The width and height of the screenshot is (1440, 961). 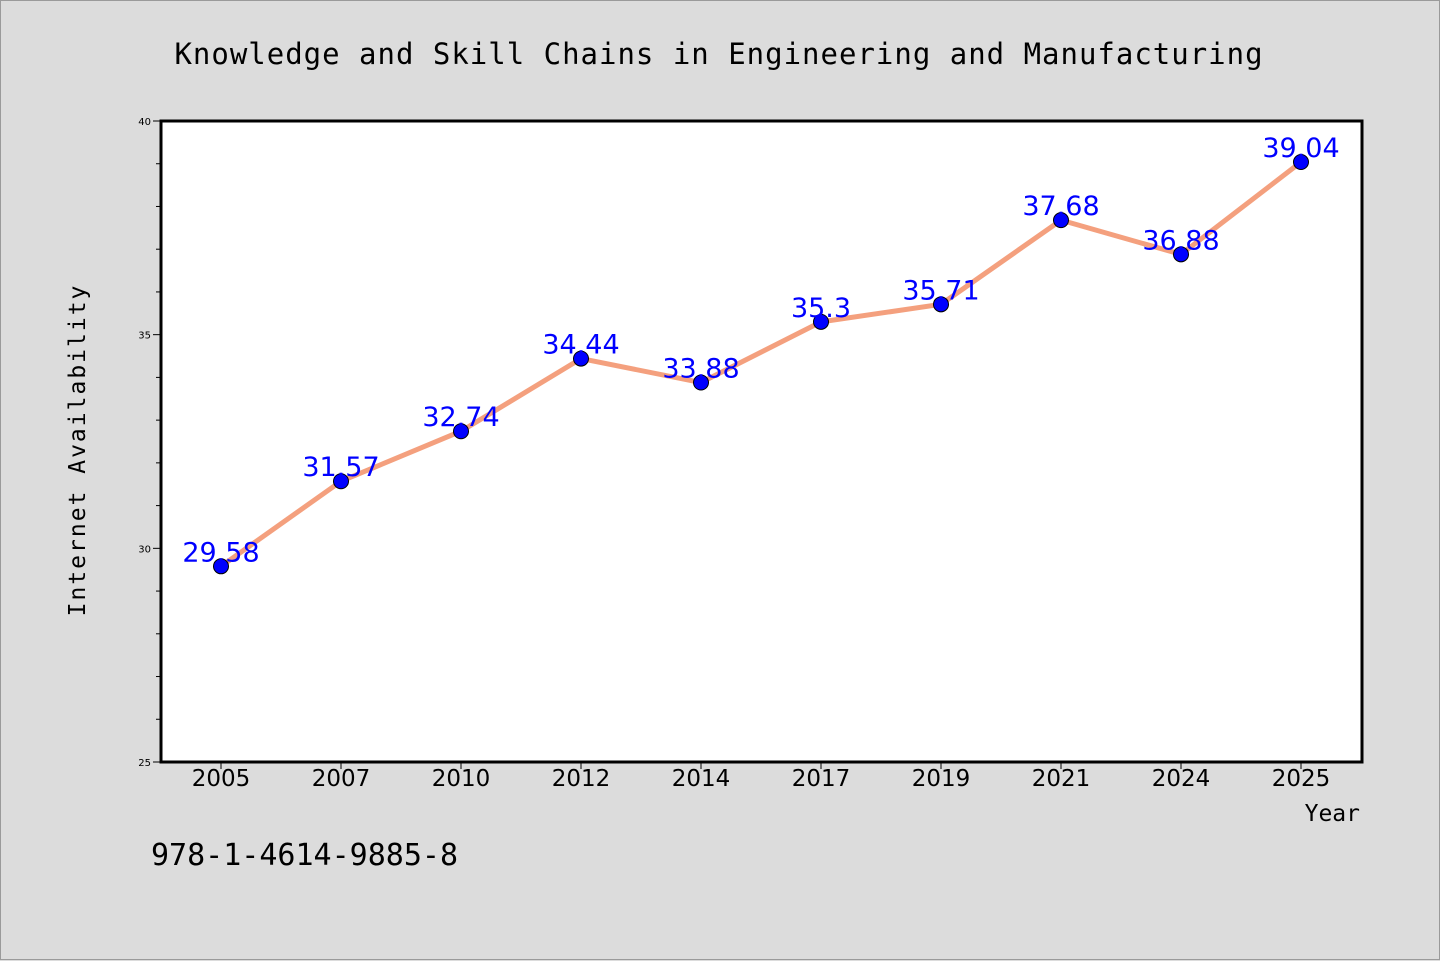 I want to click on data-label: 35.71, so click(x=940, y=290).